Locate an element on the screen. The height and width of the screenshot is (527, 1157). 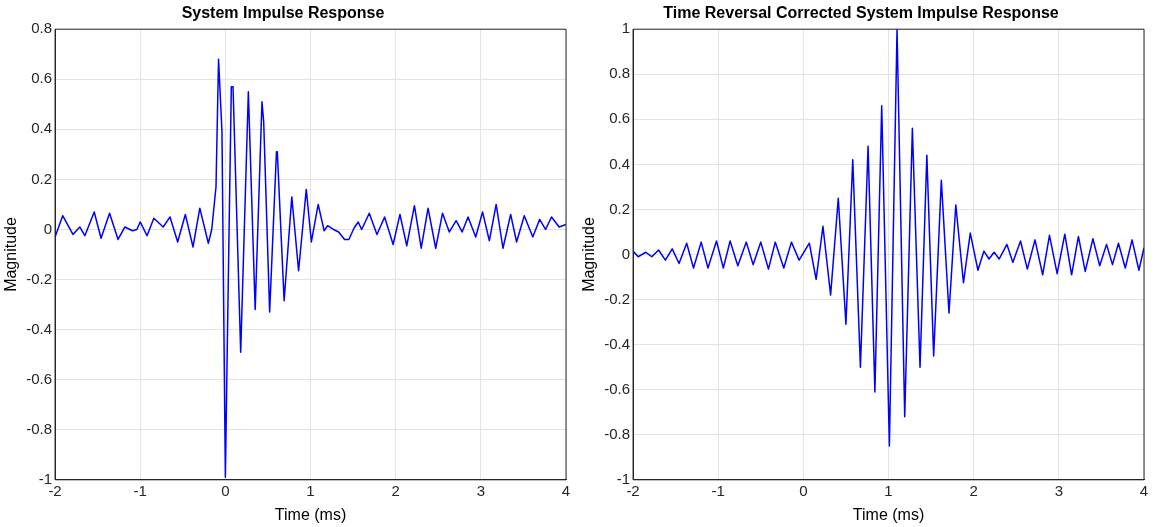
chart-title: Time Reversal Corrected System Impulse Response is located at coordinates (861, 13).